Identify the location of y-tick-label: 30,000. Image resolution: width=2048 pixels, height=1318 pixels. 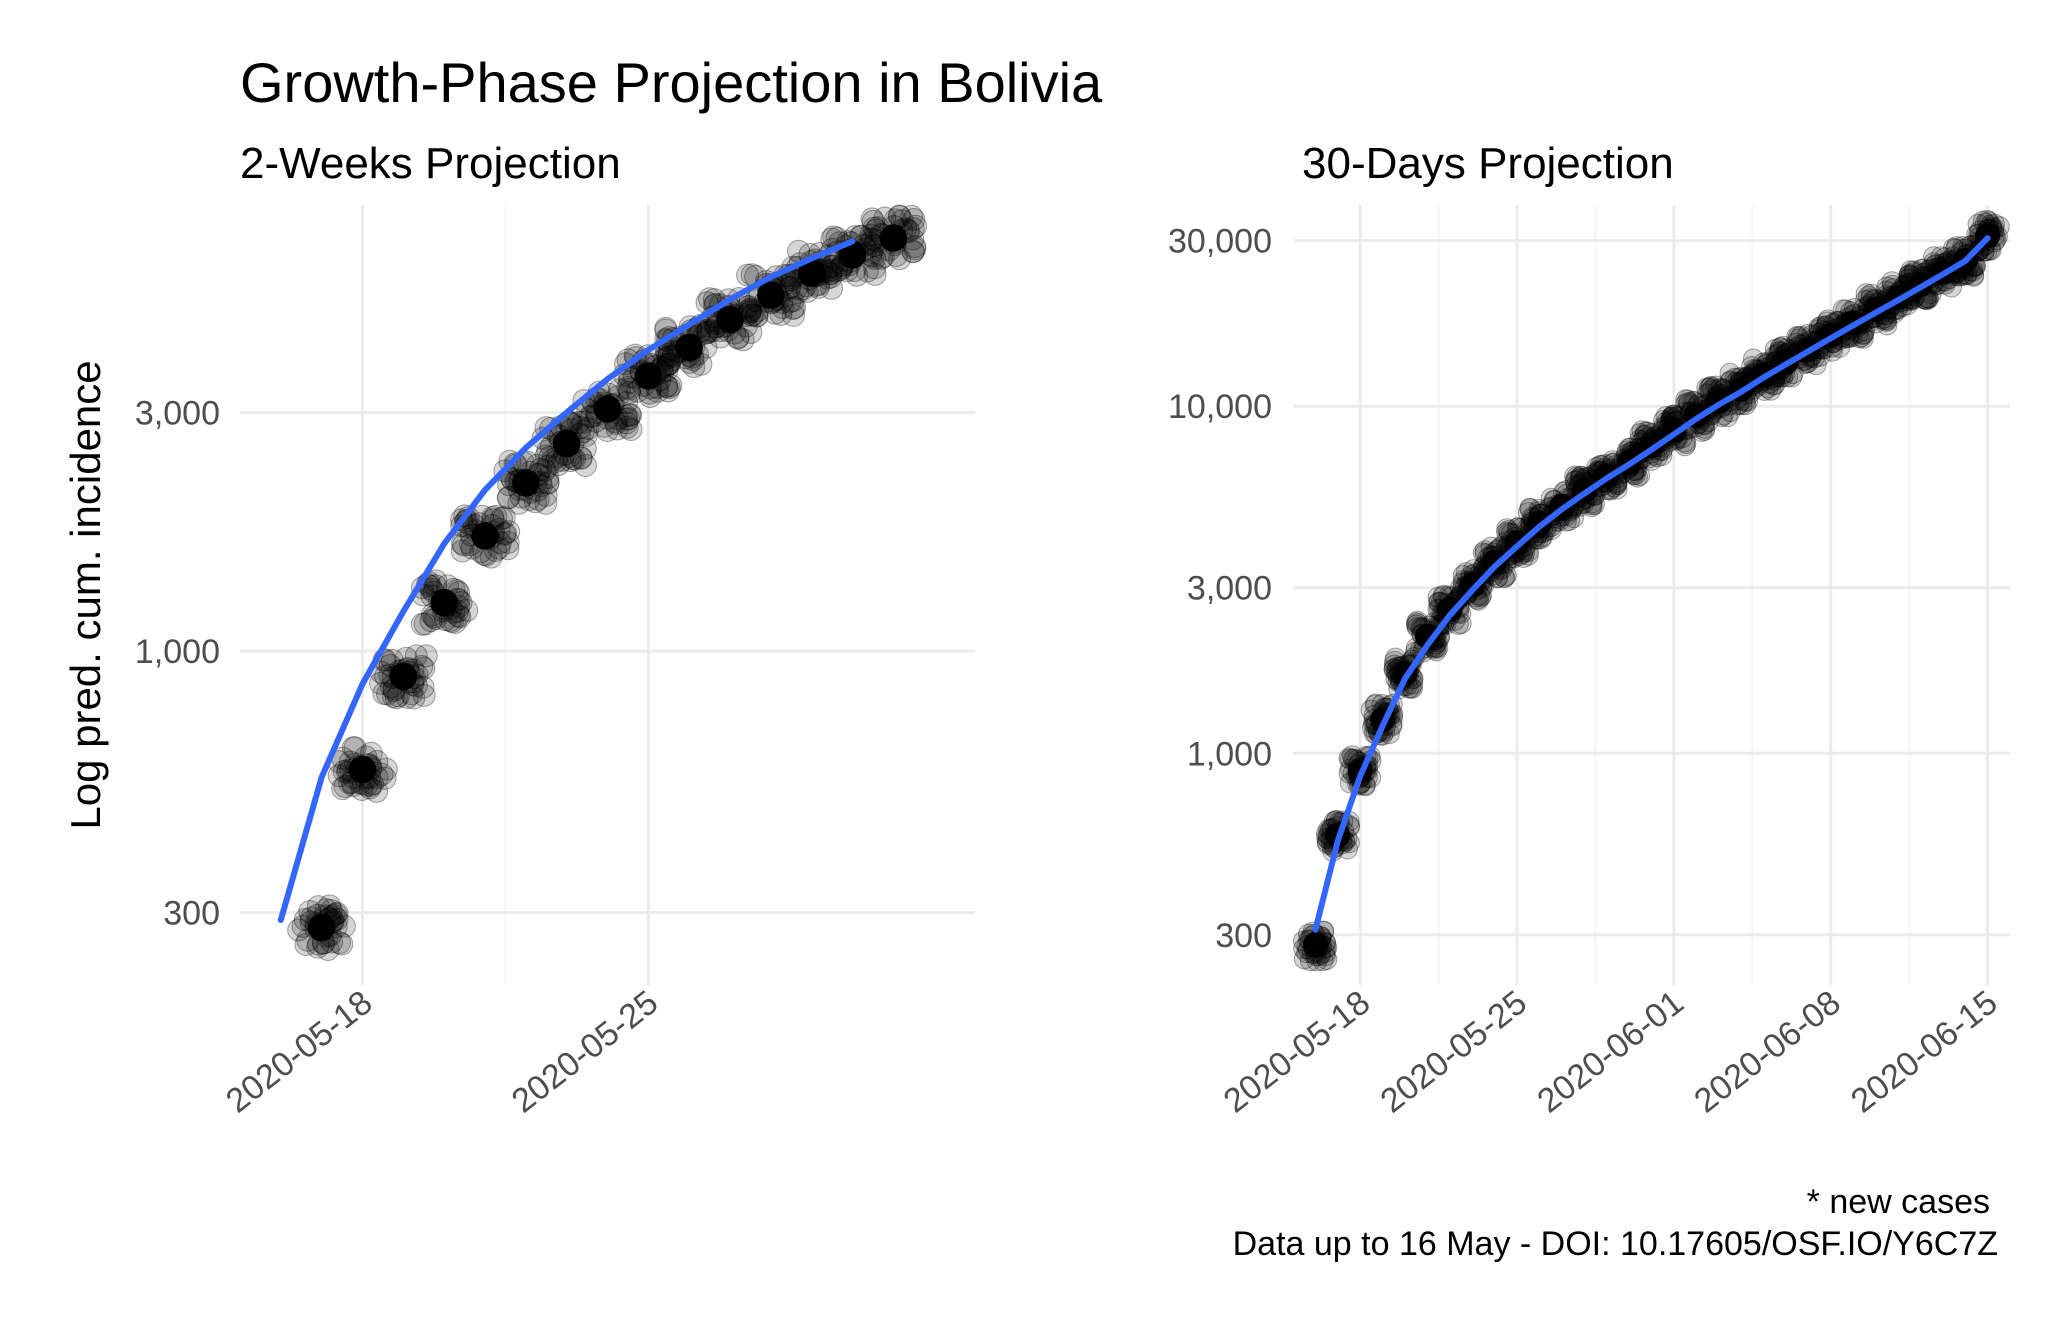
(1220, 242).